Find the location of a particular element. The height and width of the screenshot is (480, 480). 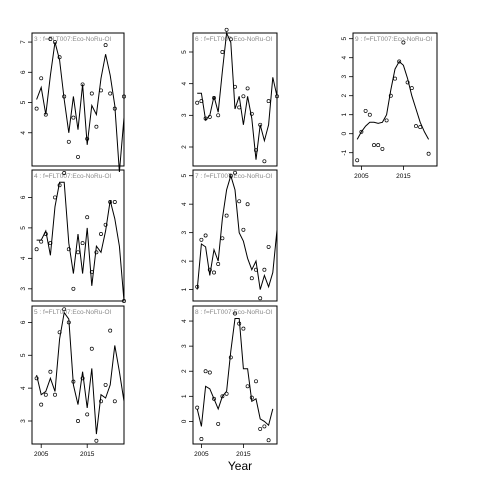

x-axis-label: Year is located at coordinates (240, 466).